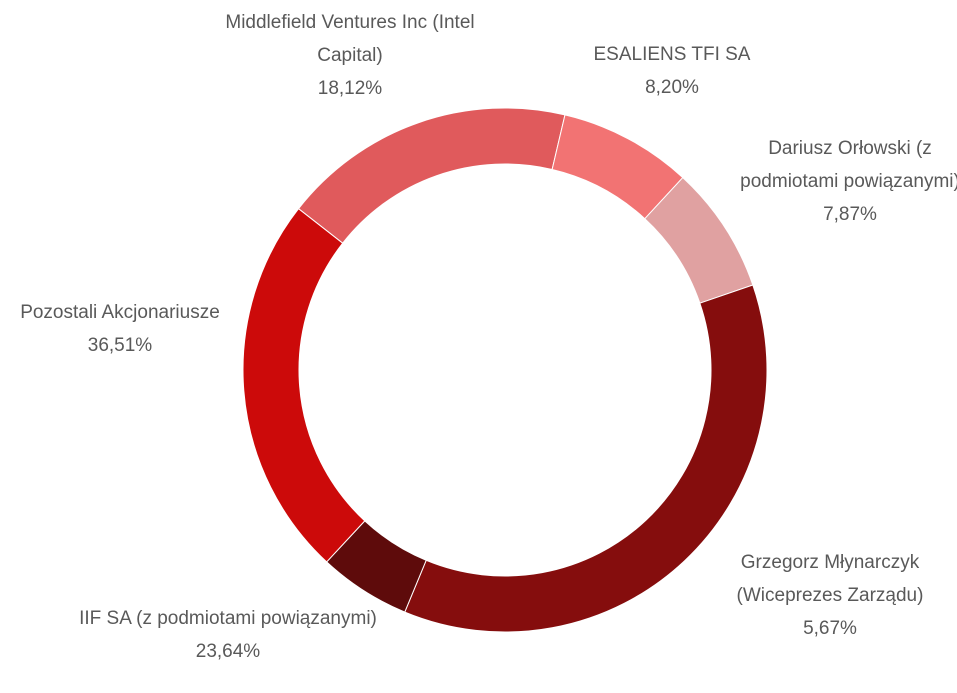 The width and height of the screenshot is (957, 693). I want to click on category-label: Pozostali Akcjonariusze, so click(120, 312).